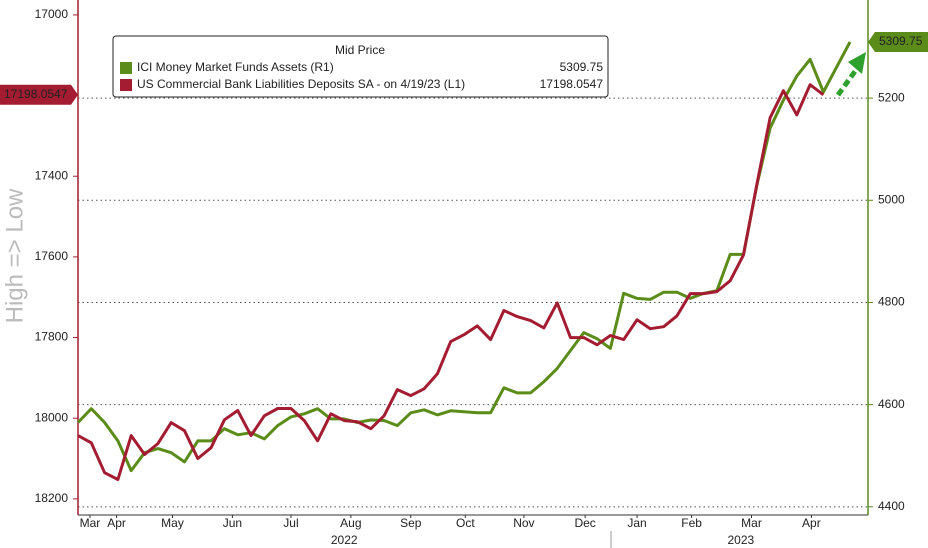 This screenshot has width=928, height=548. I want to click on y2-tick-label: 4800, so click(891, 302).